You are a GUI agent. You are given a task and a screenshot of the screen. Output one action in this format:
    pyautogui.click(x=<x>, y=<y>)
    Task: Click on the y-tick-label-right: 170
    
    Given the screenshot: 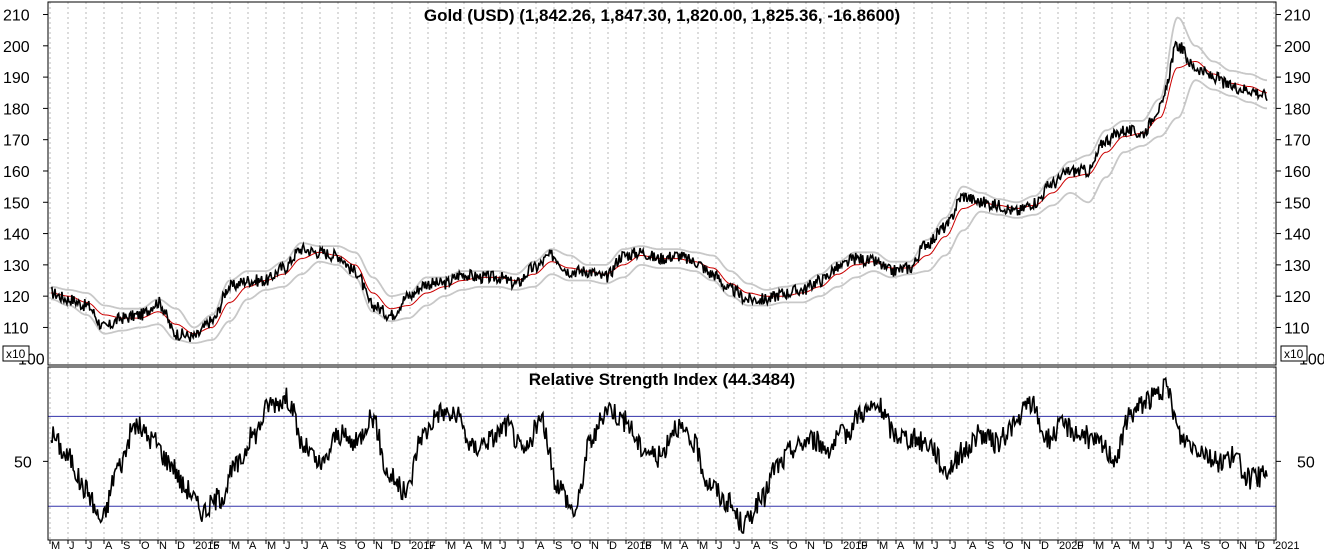 What is the action you would take?
    pyautogui.click(x=1297, y=141)
    